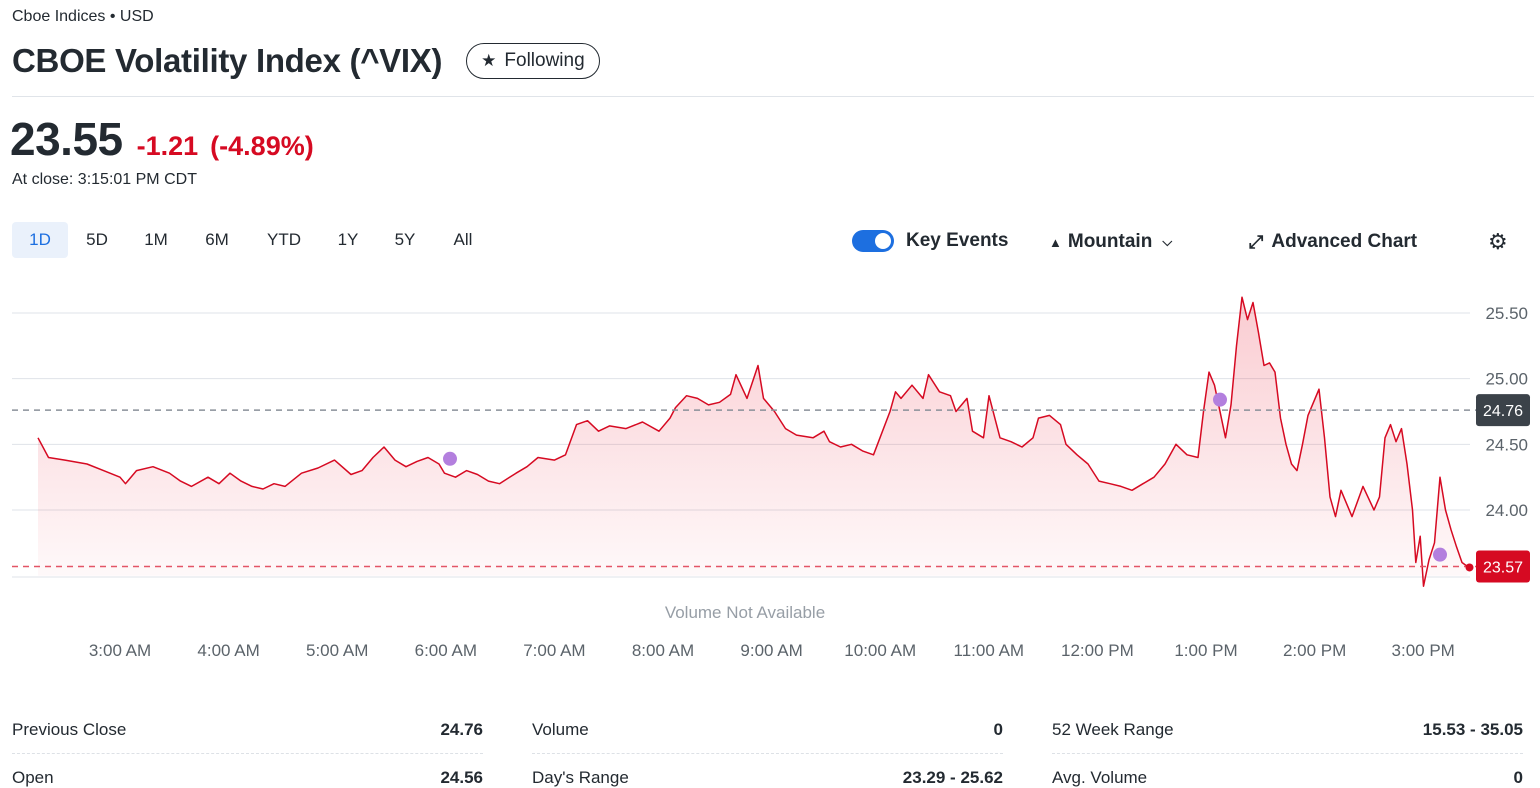  What do you see at coordinates (40, 240) in the screenshot?
I see `range-1d: 1D` at bounding box center [40, 240].